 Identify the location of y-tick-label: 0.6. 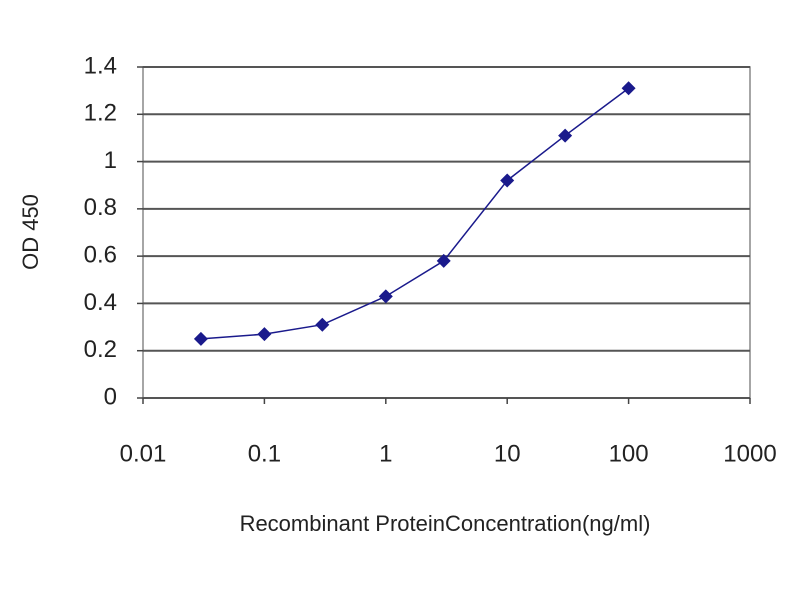
(100, 254).